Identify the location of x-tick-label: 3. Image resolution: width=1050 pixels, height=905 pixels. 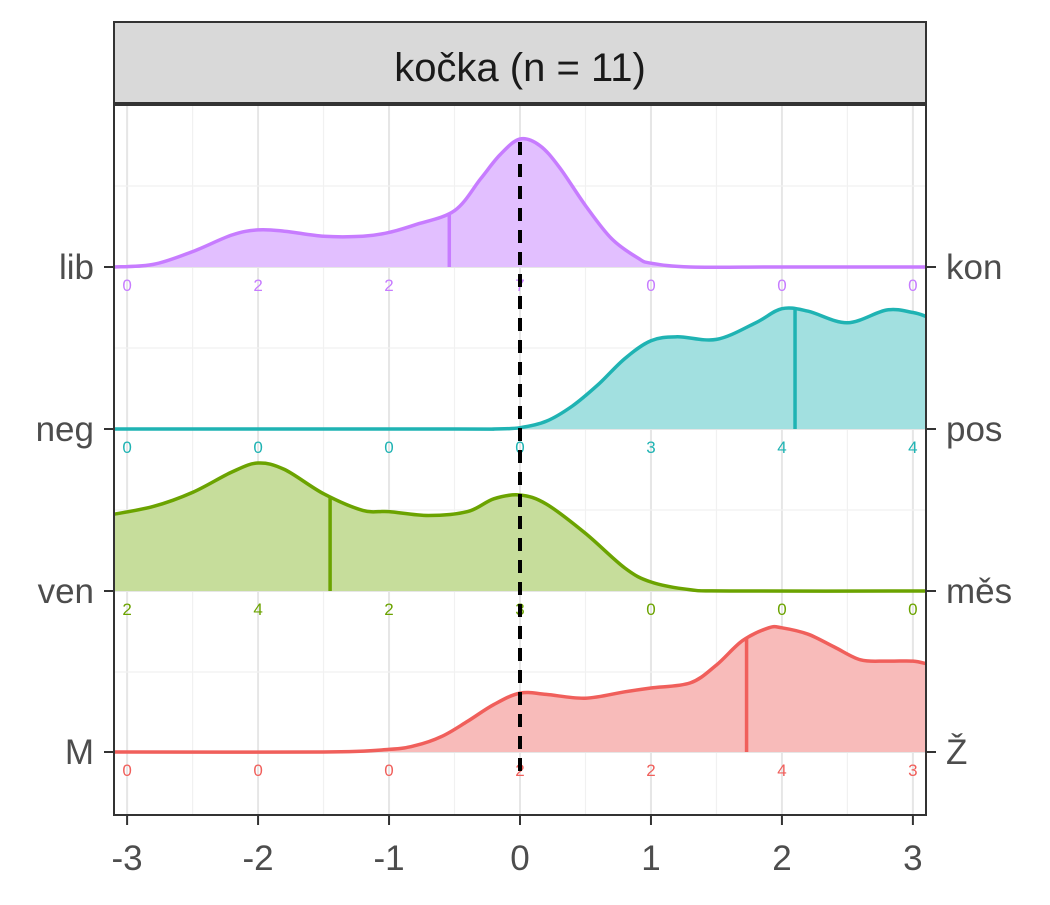
(912, 858).